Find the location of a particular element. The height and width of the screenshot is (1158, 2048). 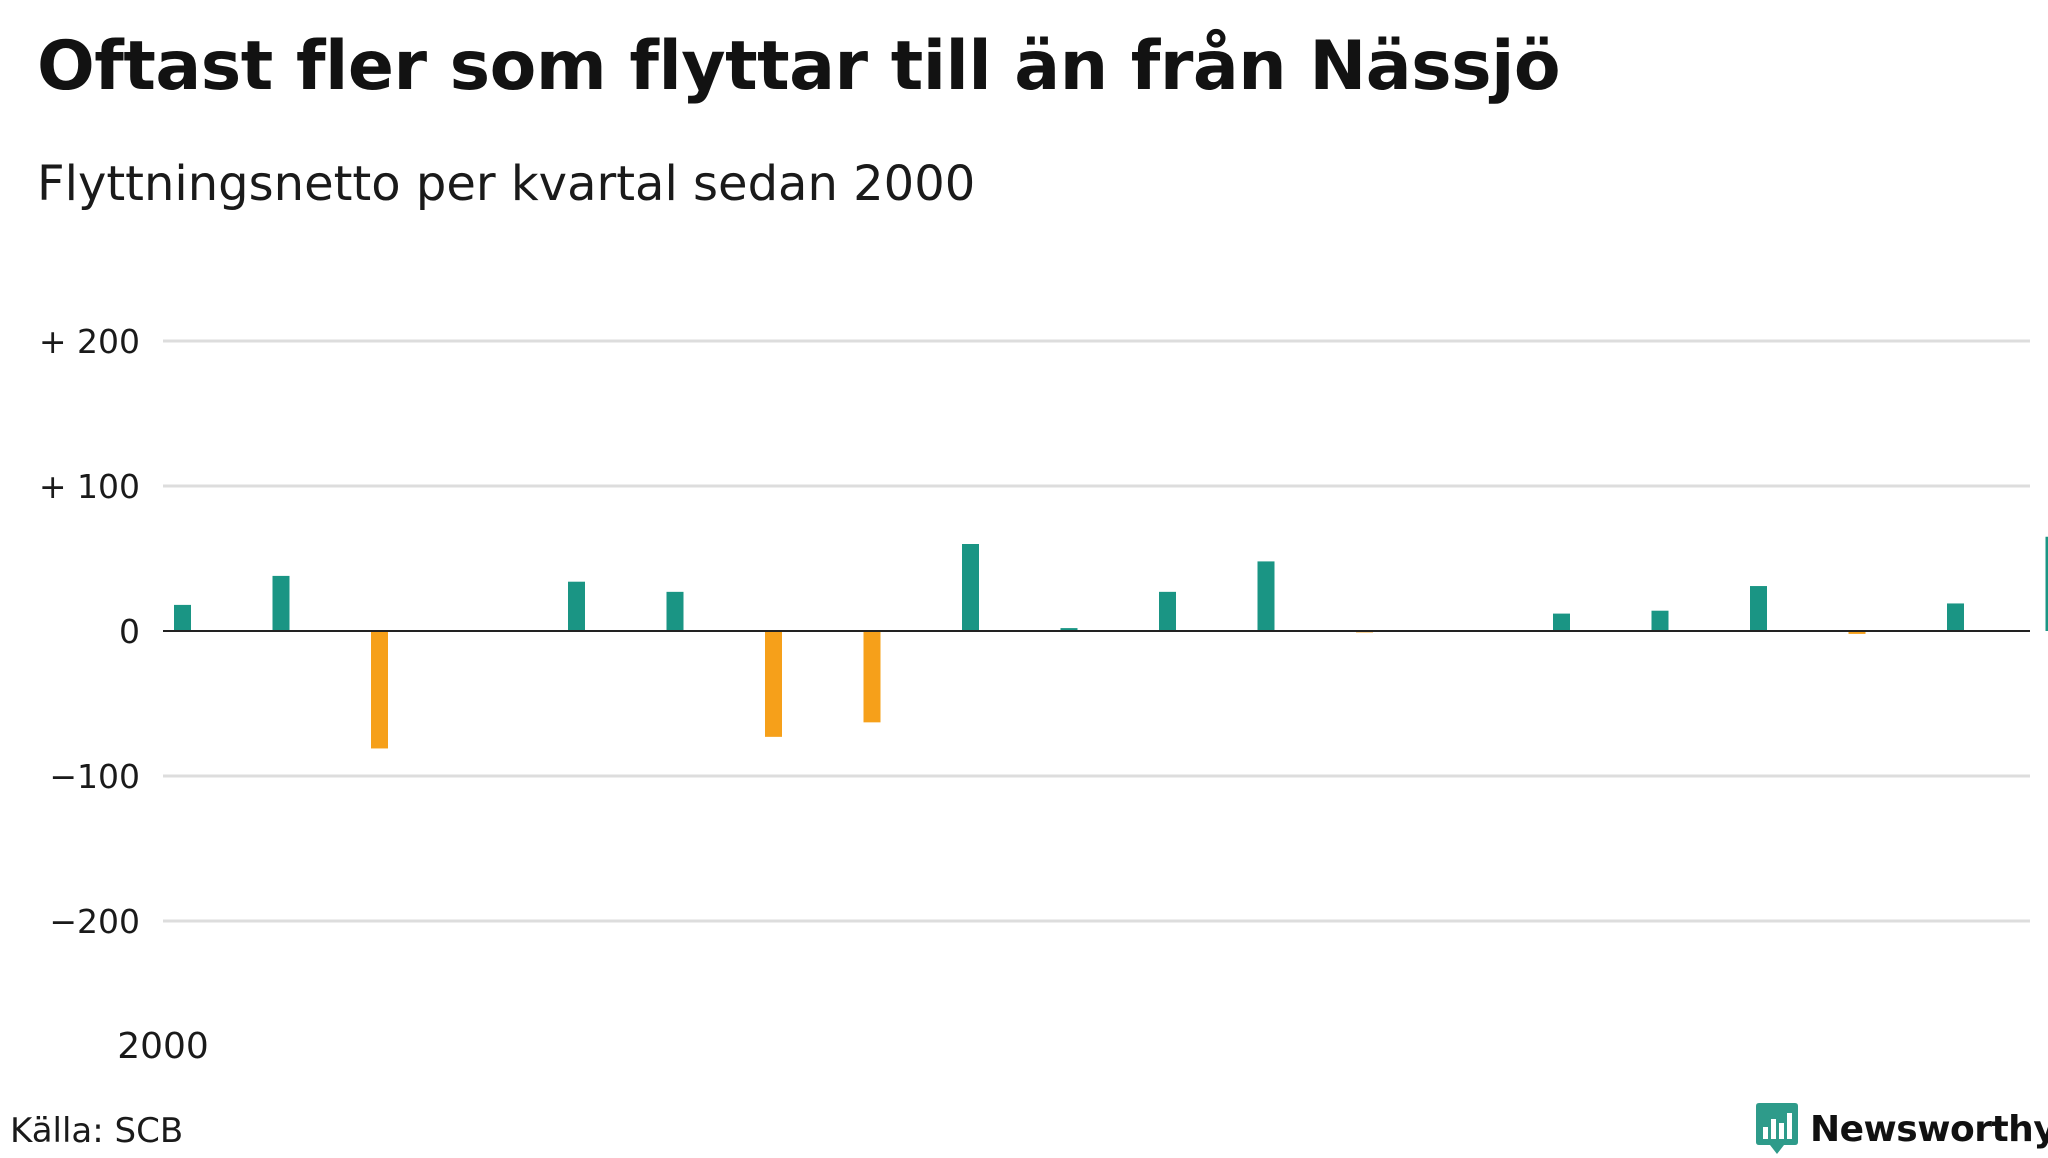

bar-chart-icon is located at coordinates (1777, 1129).